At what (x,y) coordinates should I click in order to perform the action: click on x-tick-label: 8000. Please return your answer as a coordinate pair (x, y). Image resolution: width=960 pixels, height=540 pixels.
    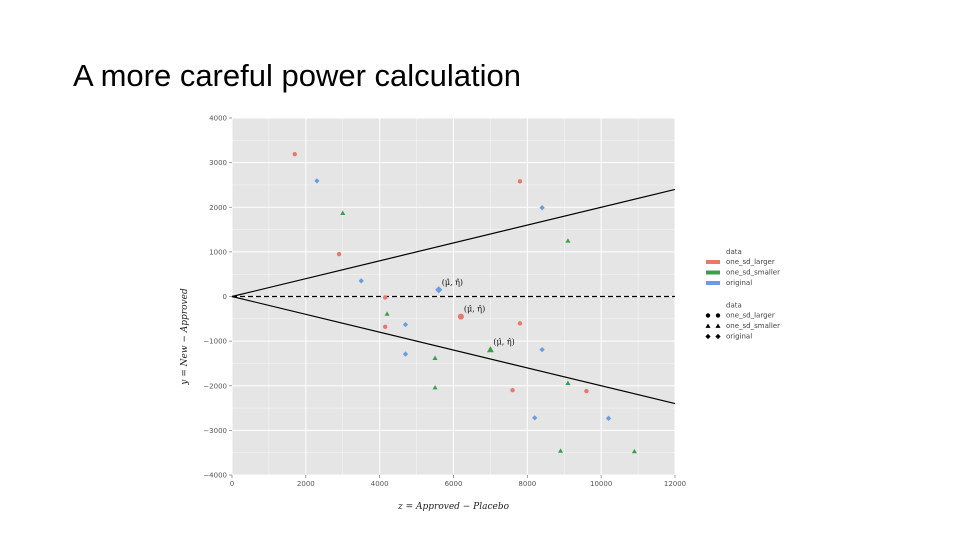
    Looking at the image, I should click on (527, 484).